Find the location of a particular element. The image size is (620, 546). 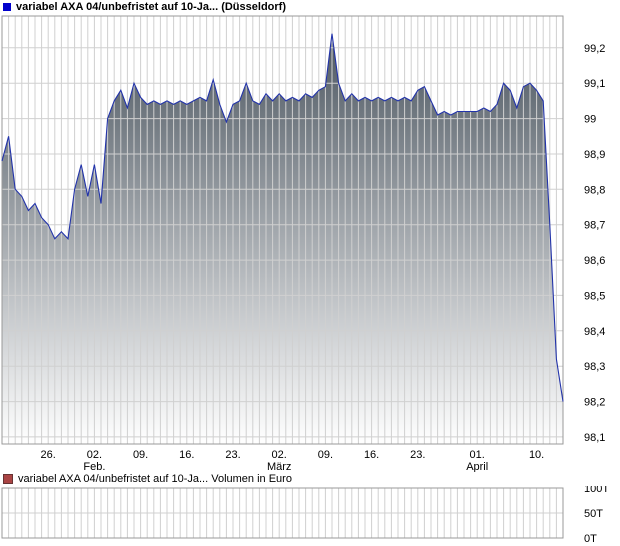

volume-series-swatch-icon is located at coordinates (8, 479).